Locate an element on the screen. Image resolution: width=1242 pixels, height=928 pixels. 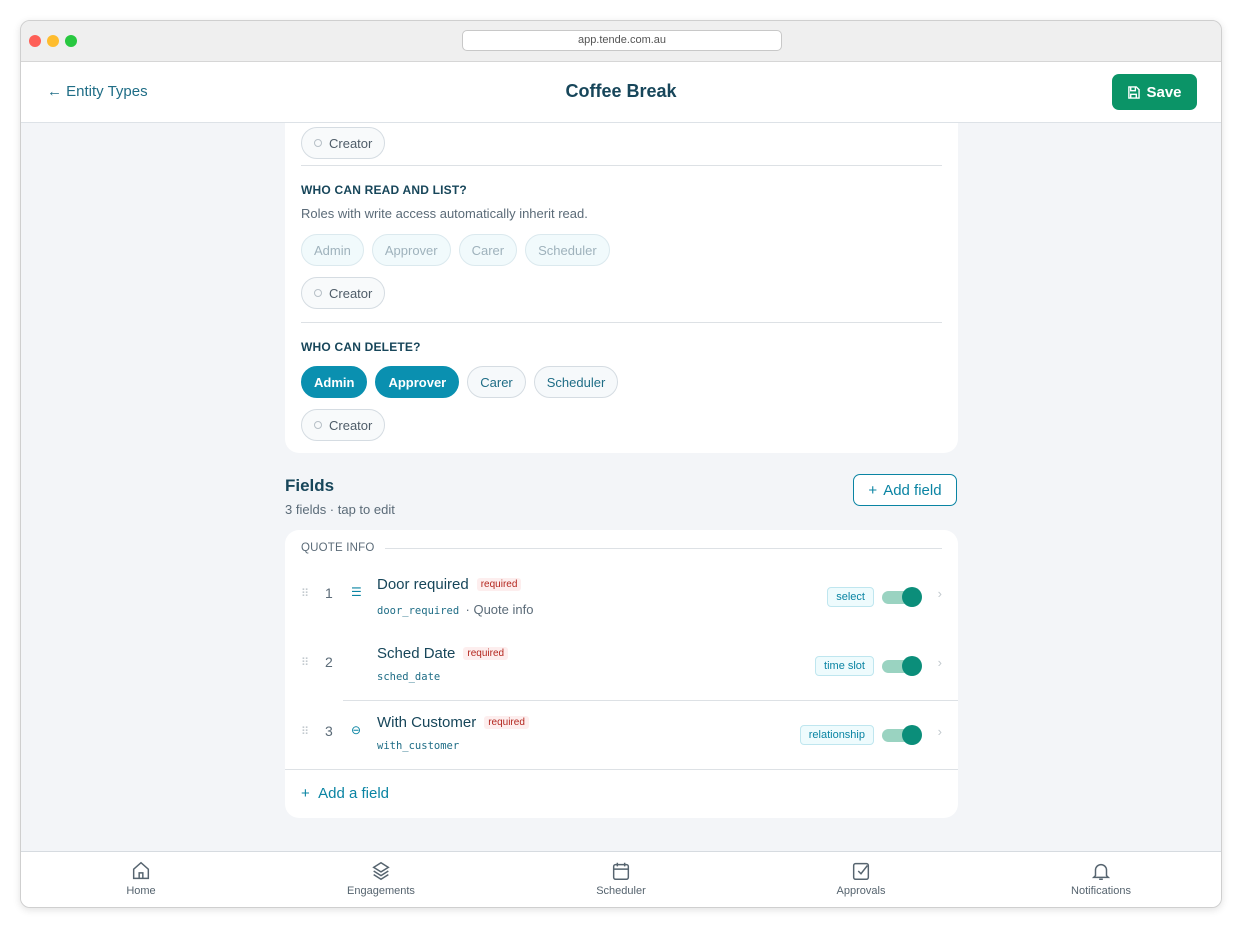
field-name: With Customer required is located at coordinates (453, 722).